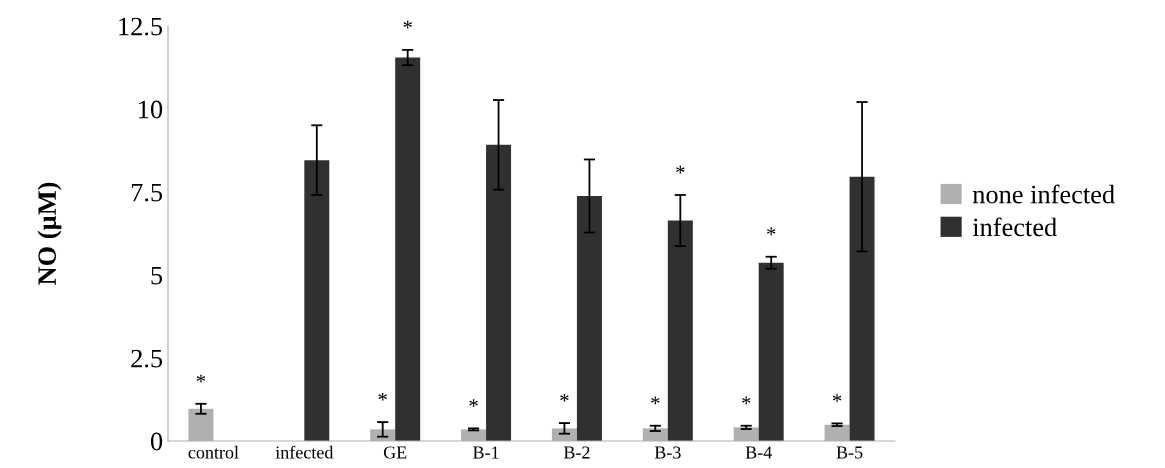  Describe the element at coordinates (213, 452) in the screenshot. I see `x-tick-label: control` at that location.